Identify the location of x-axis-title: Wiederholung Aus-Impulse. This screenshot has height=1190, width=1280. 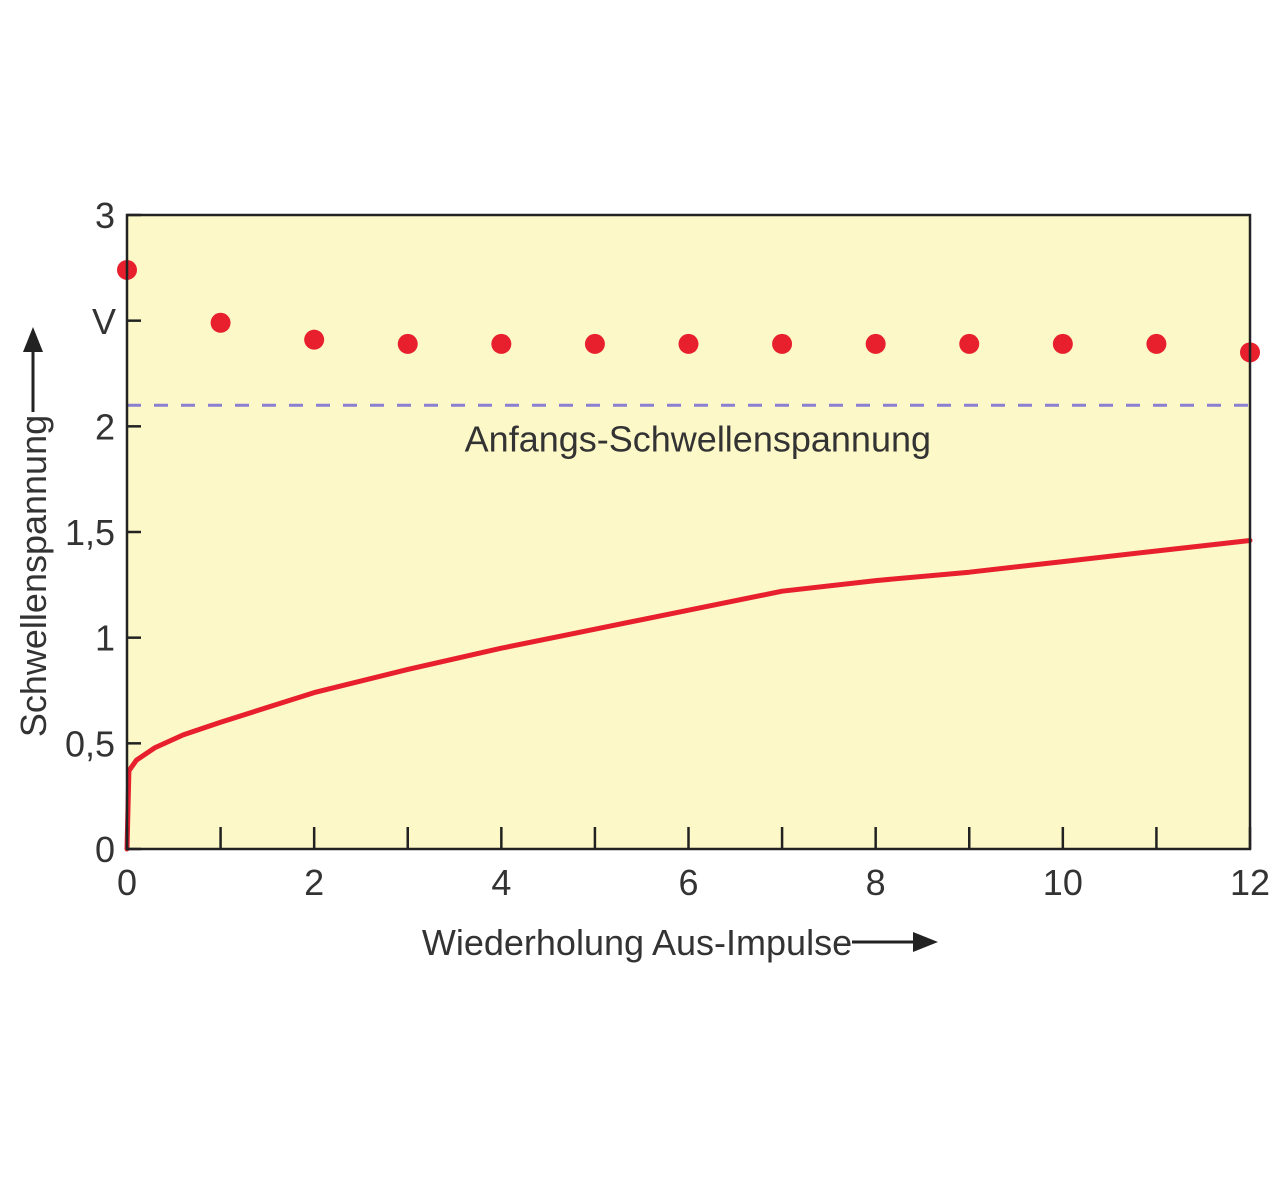
(637, 942).